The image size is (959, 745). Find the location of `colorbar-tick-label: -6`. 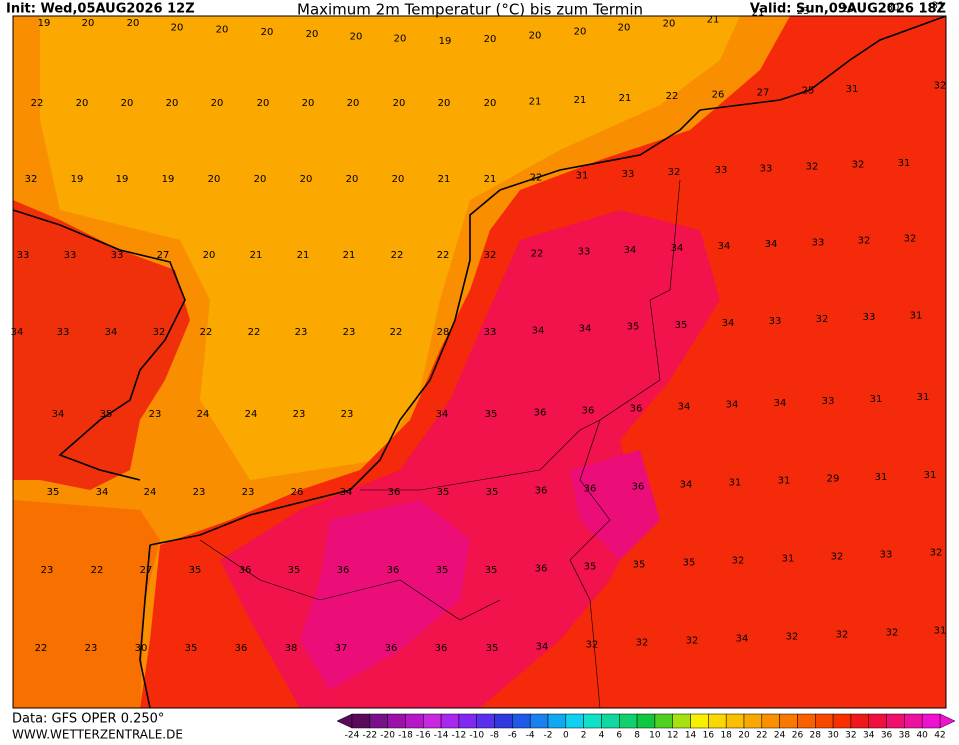

colorbar-tick-label: -6 is located at coordinates (512, 736).